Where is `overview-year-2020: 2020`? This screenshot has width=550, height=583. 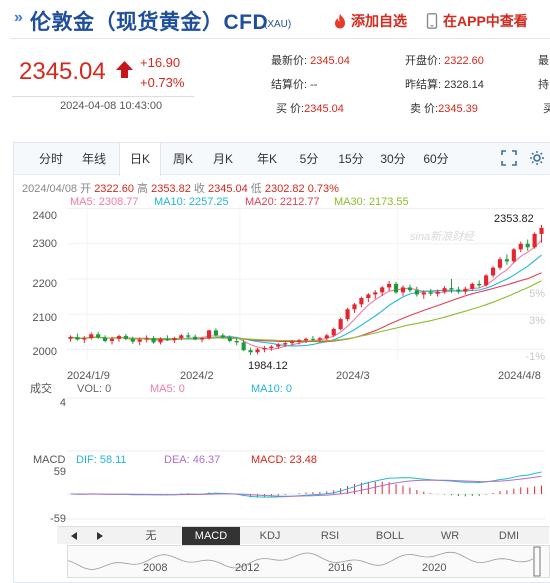
overview-year-2020: 2020 is located at coordinates (434, 568).